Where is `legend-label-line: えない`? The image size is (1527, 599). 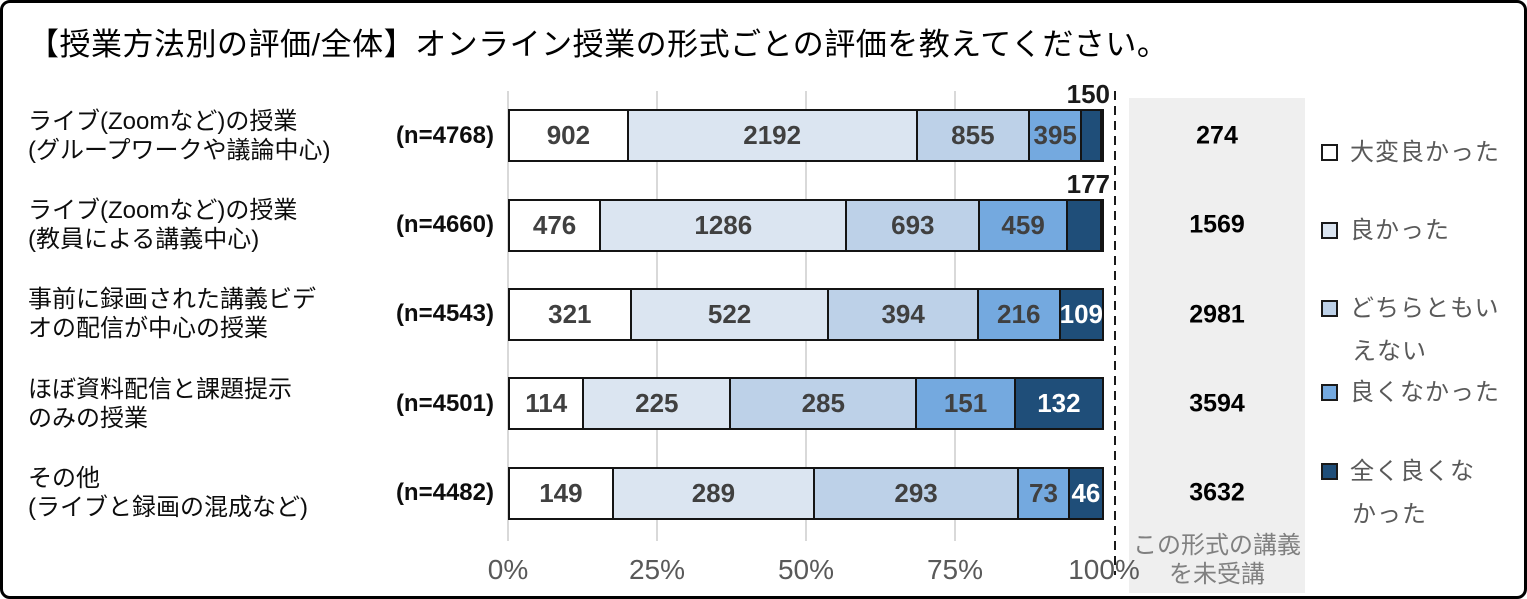
legend-label-line: えない is located at coordinates (1410, 351).